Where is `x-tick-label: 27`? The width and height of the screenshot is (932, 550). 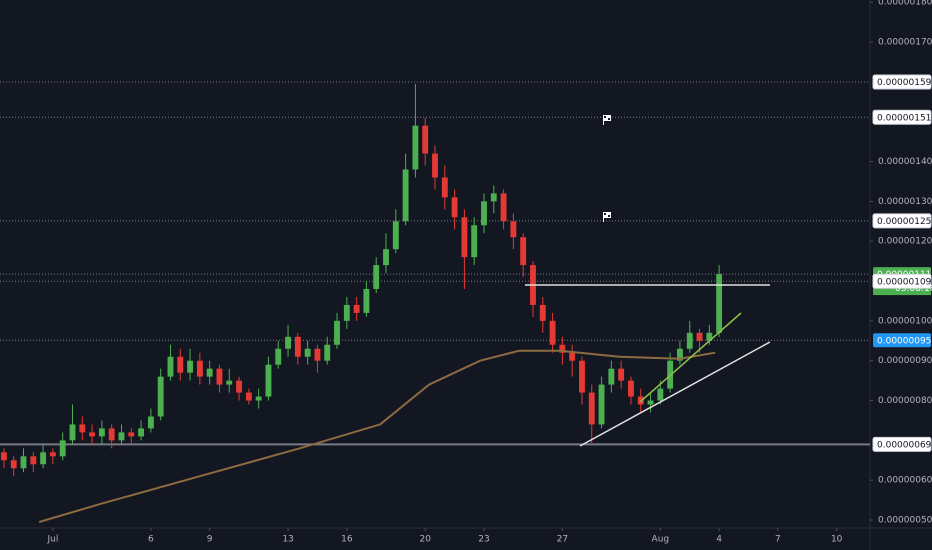
x-tick-label: 27 is located at coordinates (562, 540).